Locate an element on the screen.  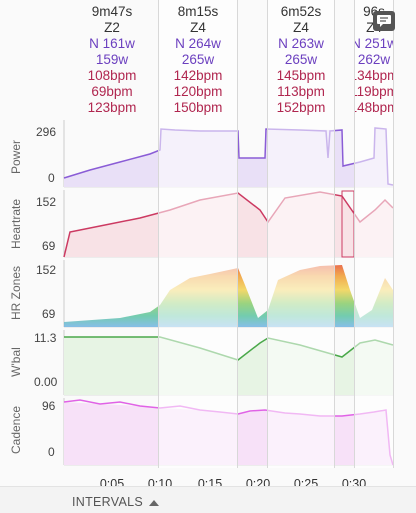
heartrate-min: 69 is located at coordinates (49, 246).